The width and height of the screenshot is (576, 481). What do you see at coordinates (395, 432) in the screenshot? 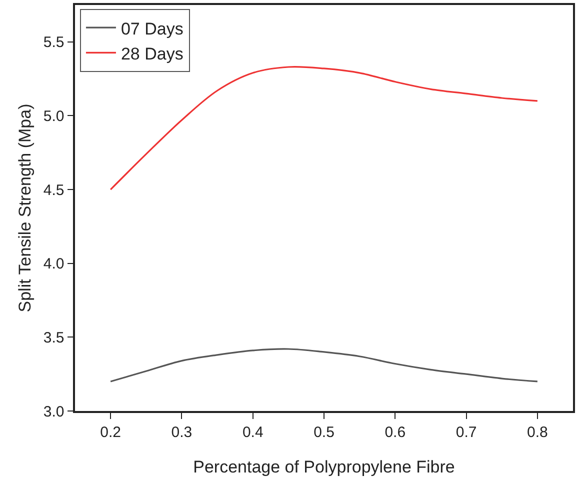
I see `x-tick-label: 0.6` at bounding box center [395, 432].